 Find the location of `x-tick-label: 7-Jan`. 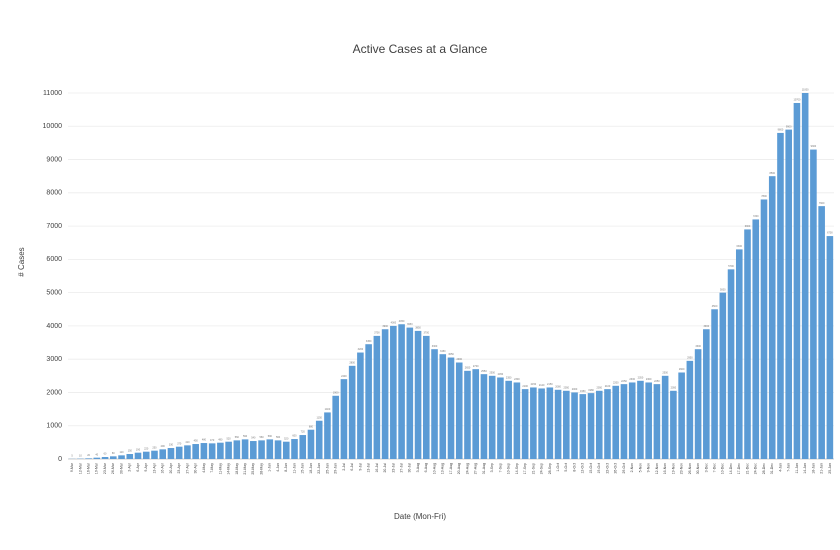

x-tick-label: 7-Jan is located at coordinates (789, 467).